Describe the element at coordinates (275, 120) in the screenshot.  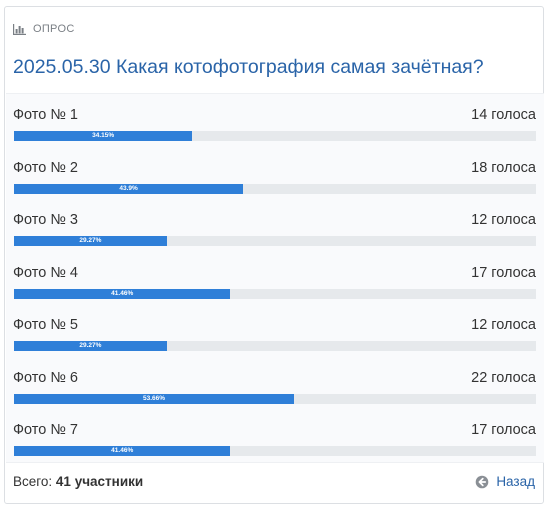
I see `poll-option: Фото № 1 14 голоса 34.15%` at that location.